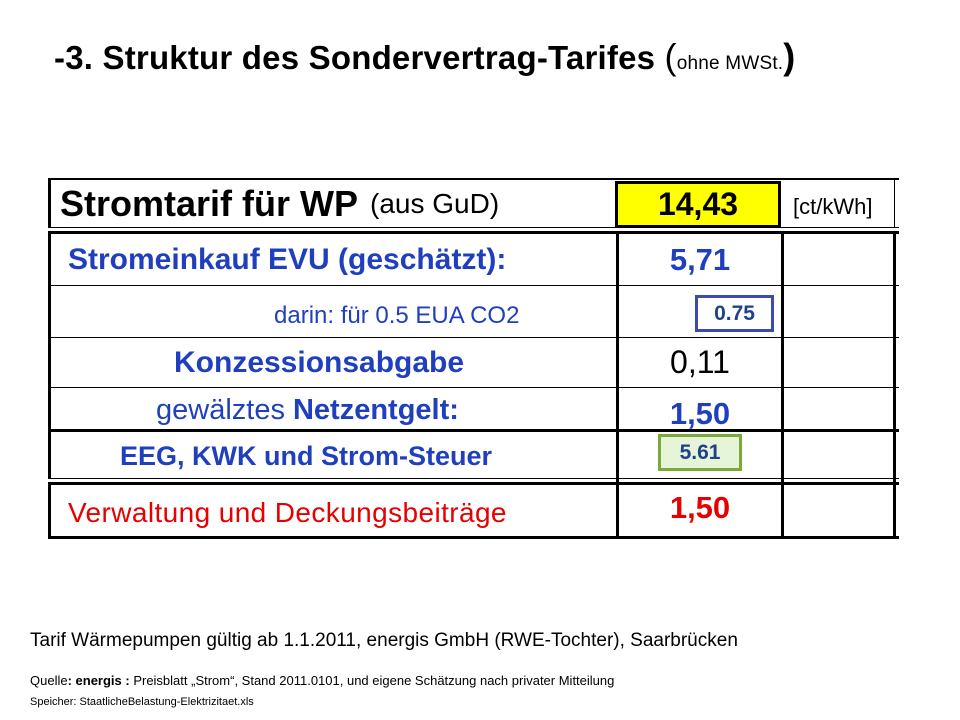  Describe the element at coordinates (730, 63) in the screenshot. I see `title-paren-text: ohne MWSt.` at that location.